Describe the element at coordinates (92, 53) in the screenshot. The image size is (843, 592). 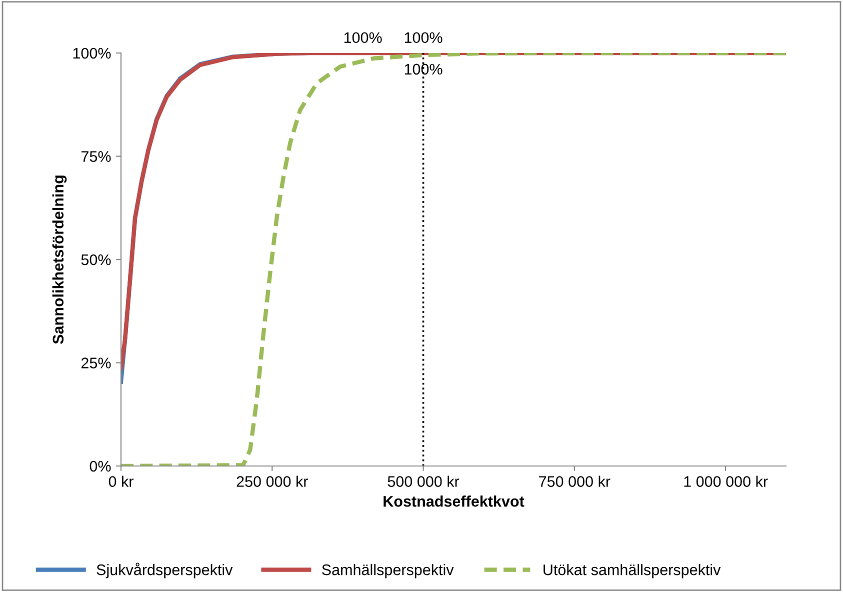
I see `y-tick-label: 100%` at that location.